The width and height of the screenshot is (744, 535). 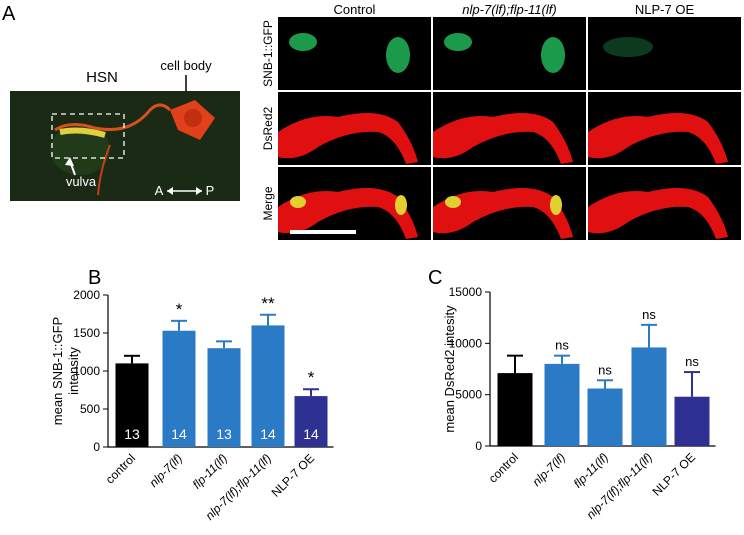 What do you see at coordinates (186, 65) in the screenshot?
I see `cell-body-label: cell body` at bounding box center [186, 65].